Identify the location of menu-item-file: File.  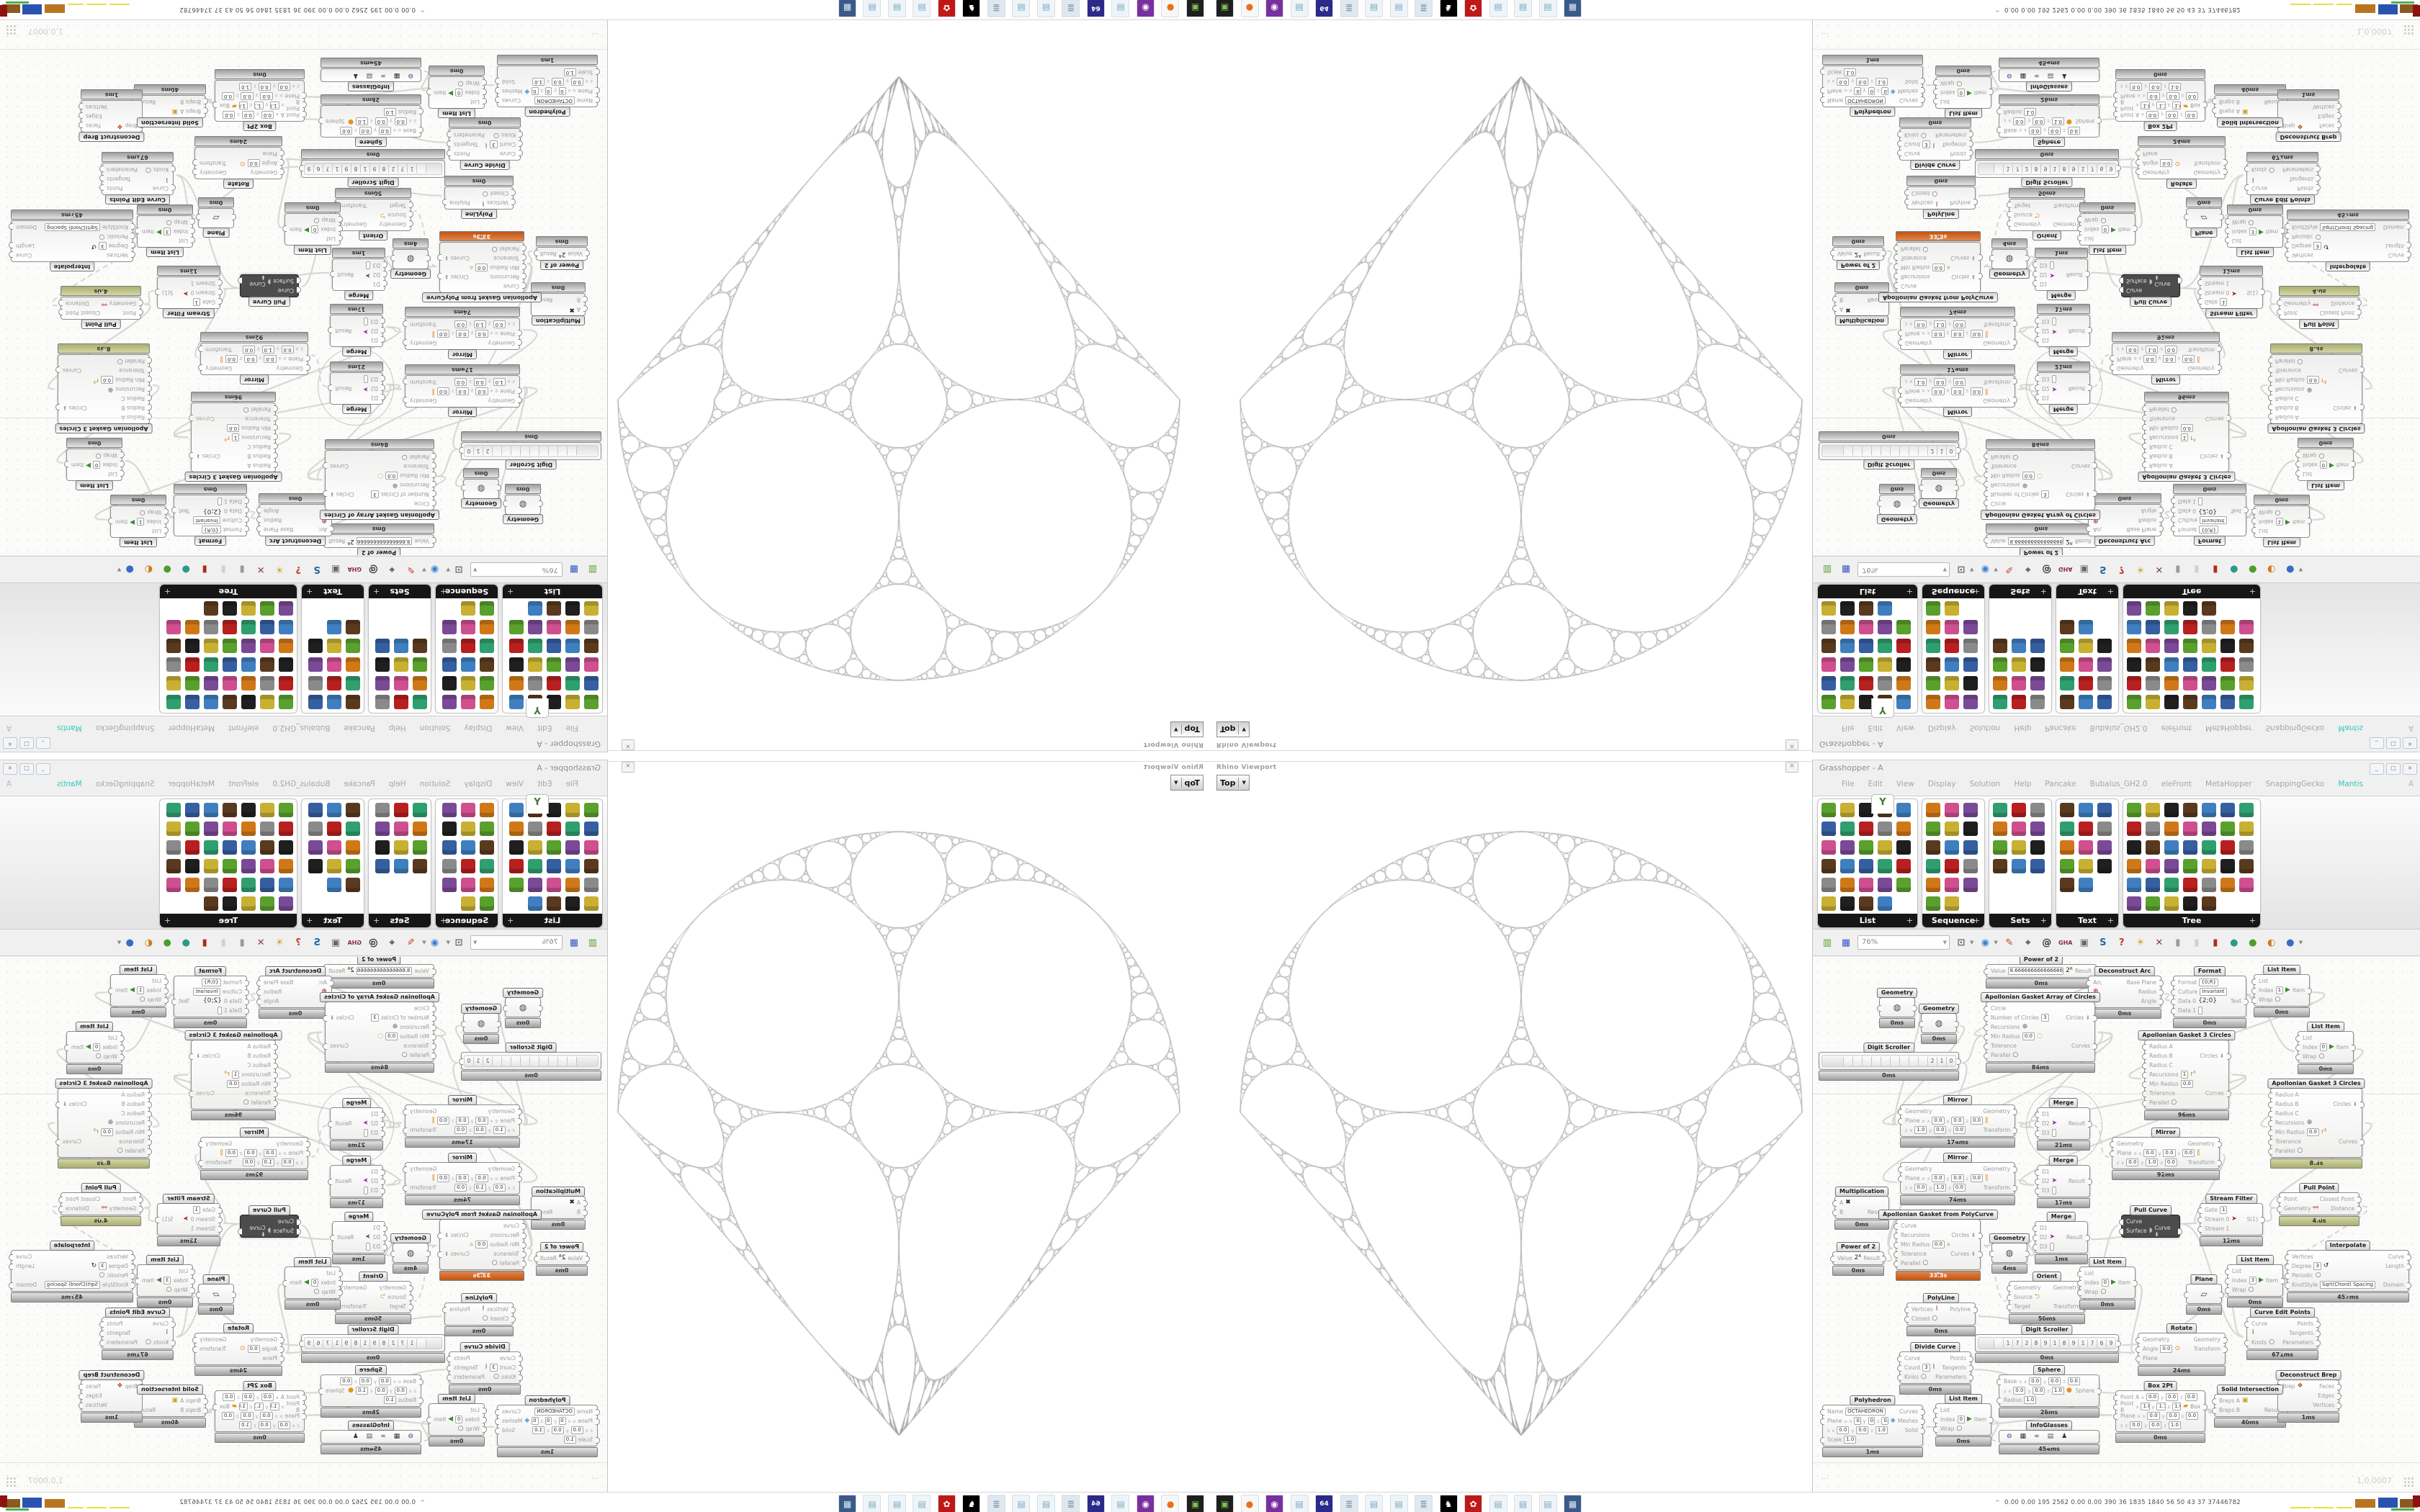
(571, 728).